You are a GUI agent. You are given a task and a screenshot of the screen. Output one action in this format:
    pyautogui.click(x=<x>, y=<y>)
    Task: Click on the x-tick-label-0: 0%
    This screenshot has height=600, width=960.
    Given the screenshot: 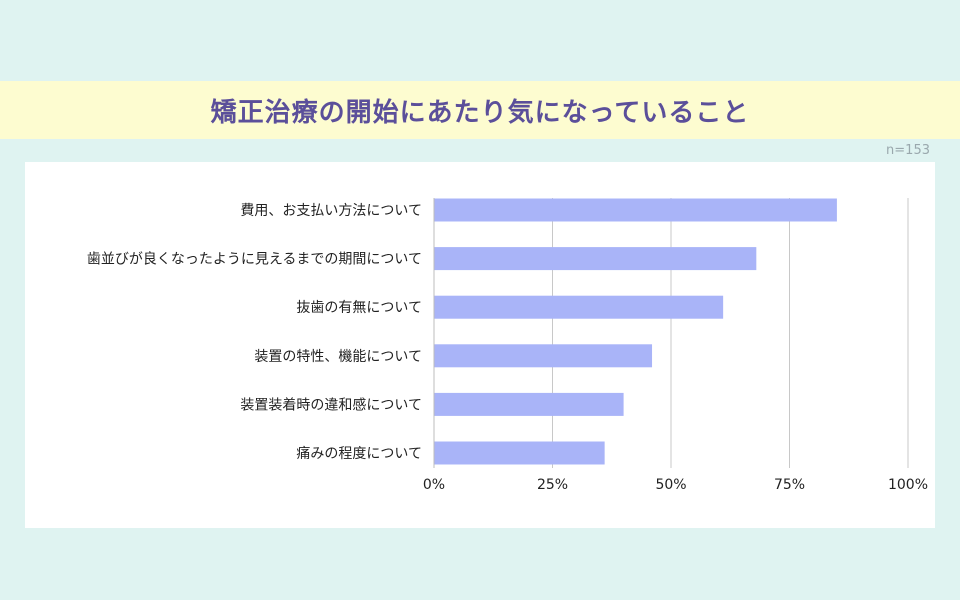 What is the action you would take?
    pyautogui.click(x=434, y=485)
    